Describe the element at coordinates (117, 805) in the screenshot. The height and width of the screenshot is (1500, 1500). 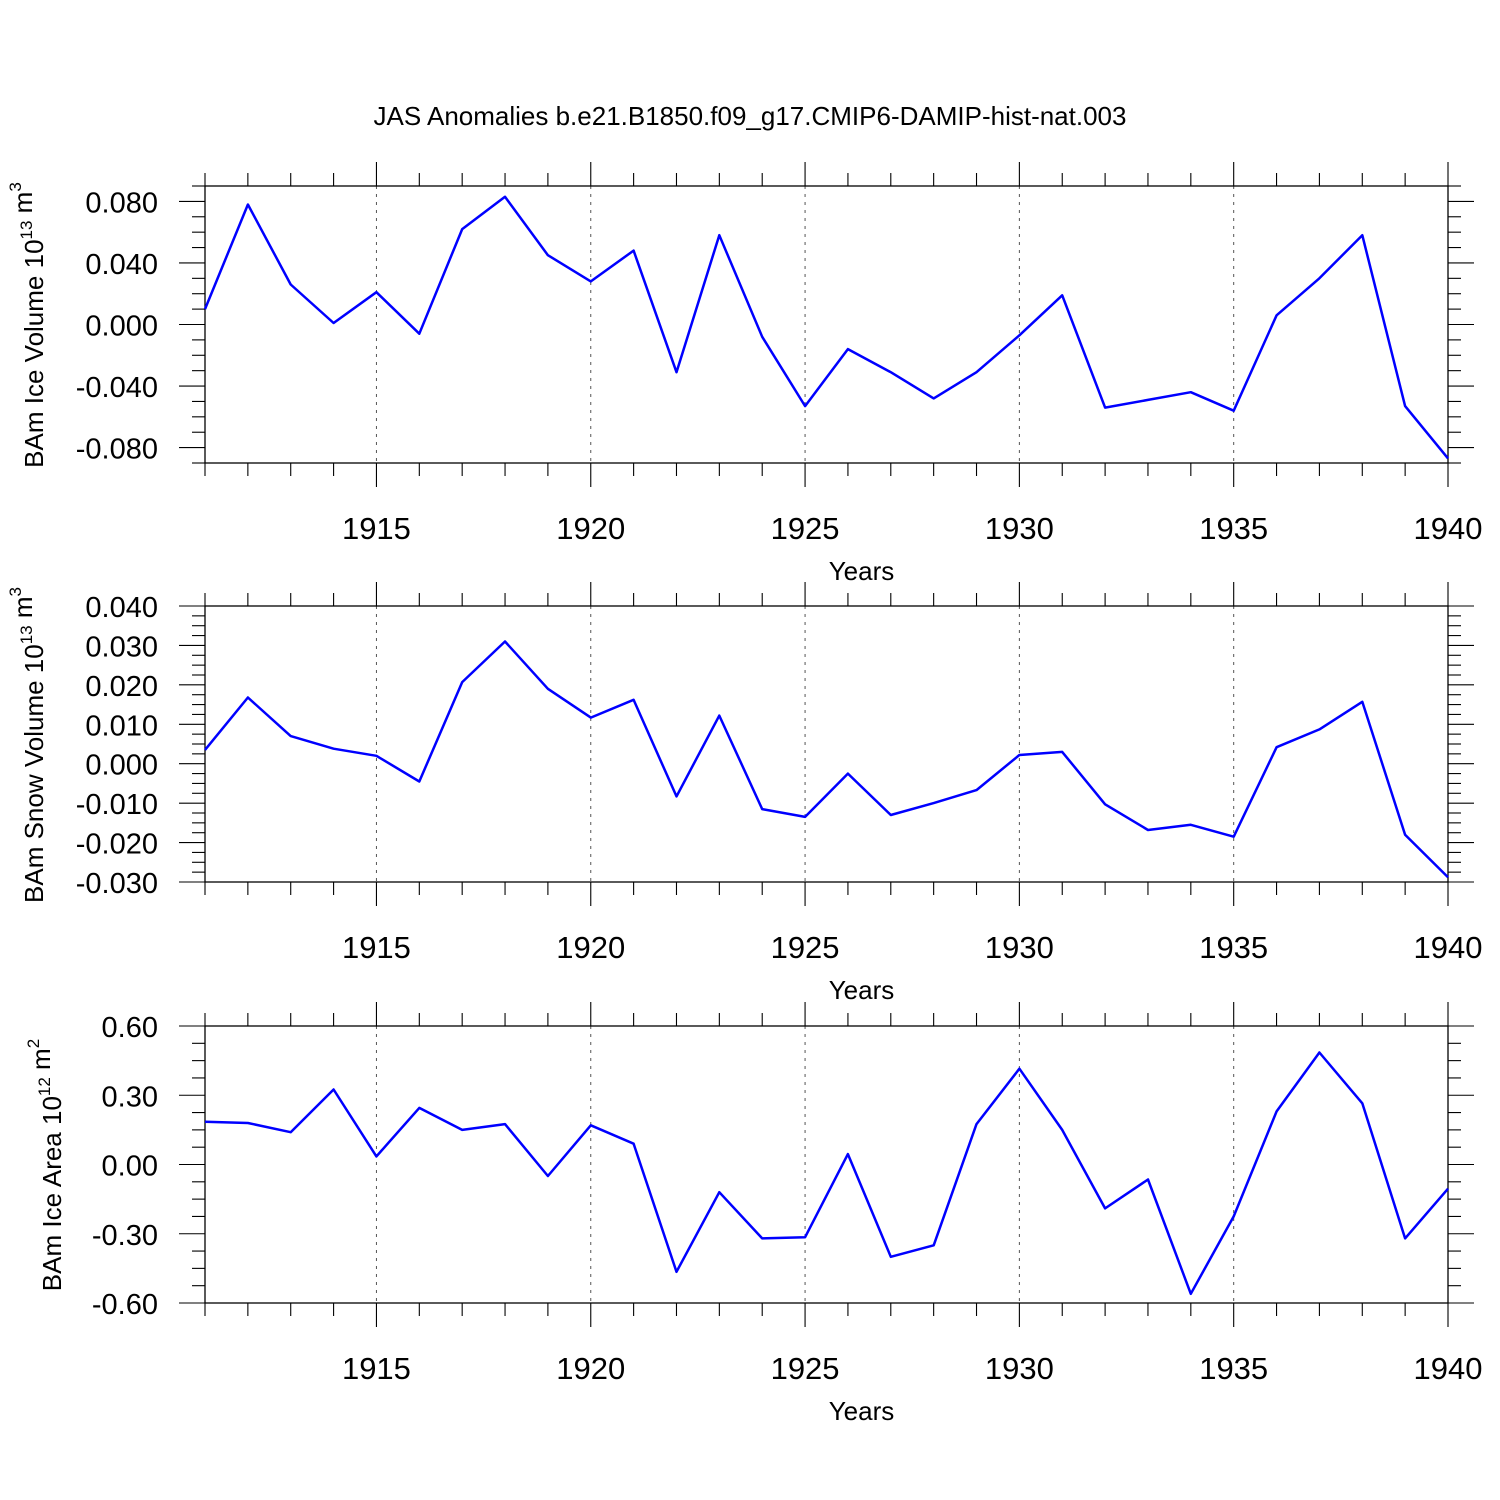
I see `y-tick-label: -0.010` at that location.